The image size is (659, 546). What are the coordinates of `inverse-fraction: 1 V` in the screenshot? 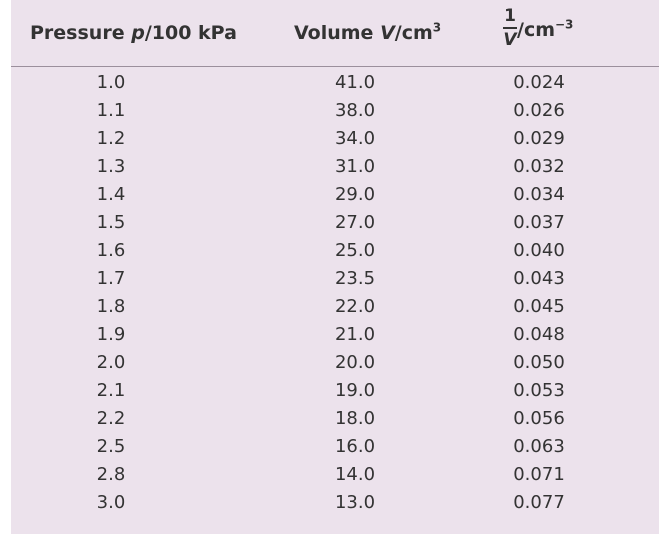 It's located at (510, 28).